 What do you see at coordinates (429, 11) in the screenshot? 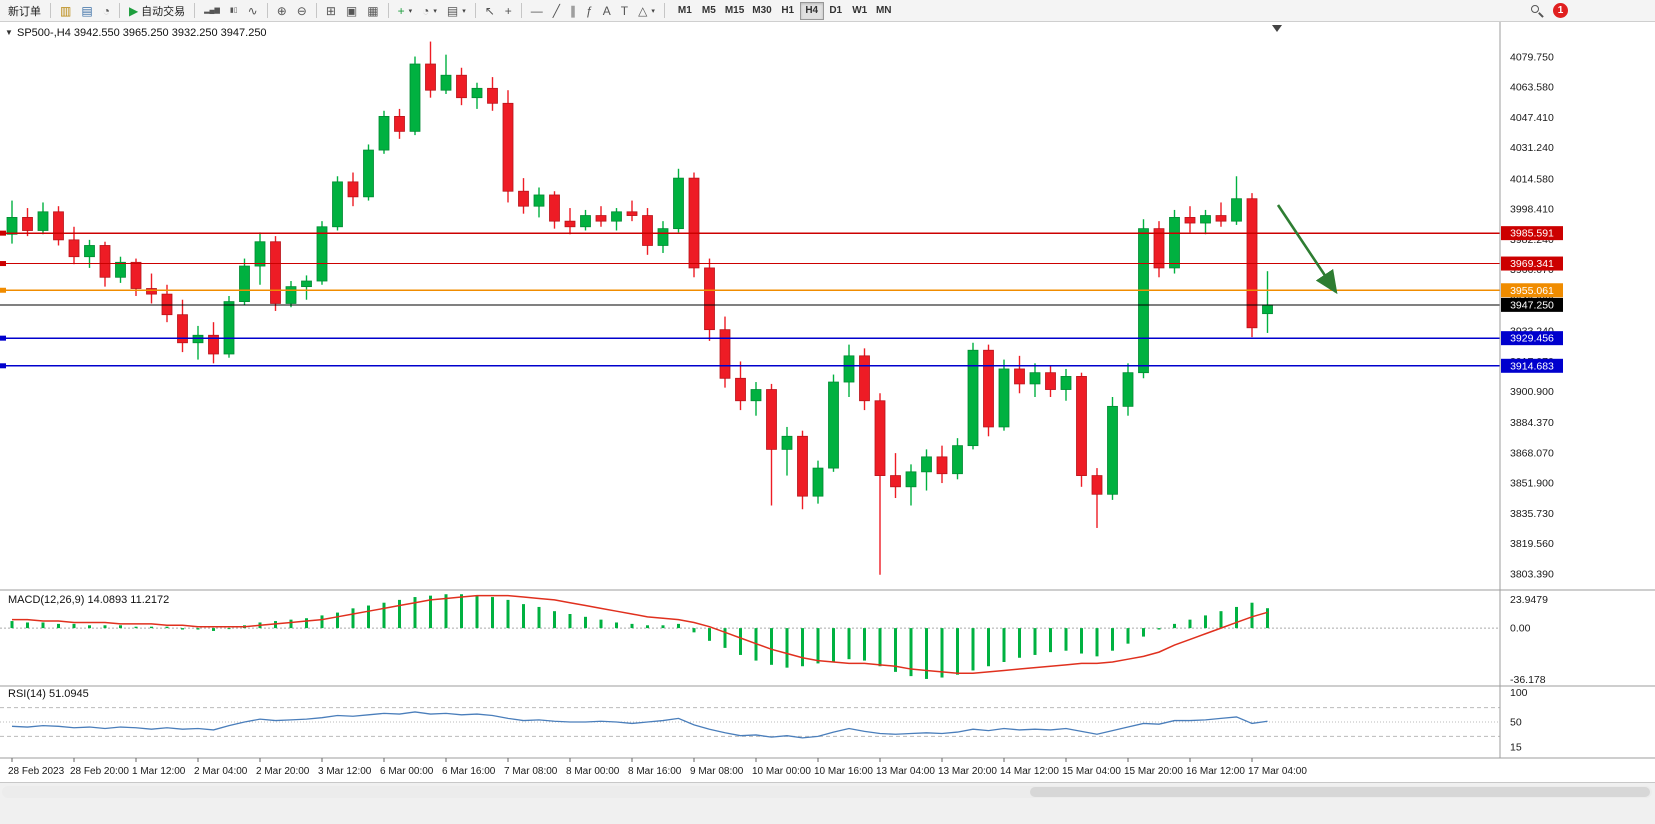
I see `chart-period-button: ◔ ▾` at bounding box center [429, 11].